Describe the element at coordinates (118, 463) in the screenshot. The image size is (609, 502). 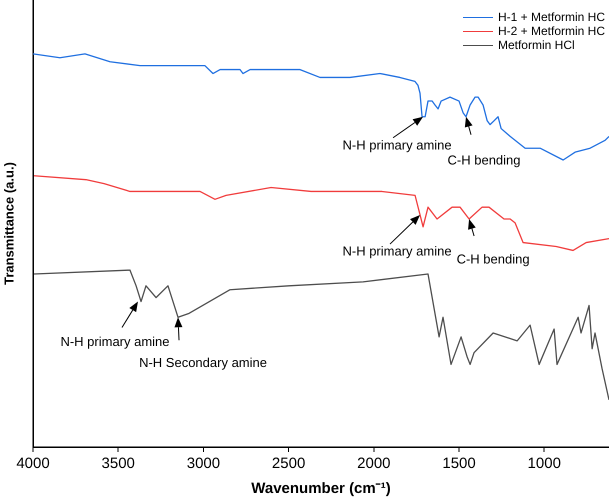
I see `x-tick-label: 3500` at that location.